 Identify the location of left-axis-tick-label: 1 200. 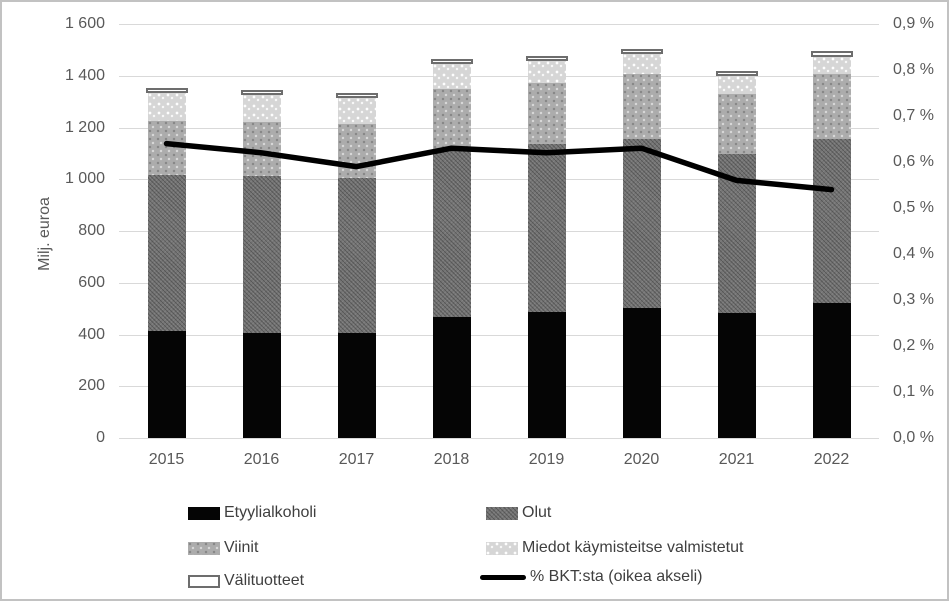
(84, 127).